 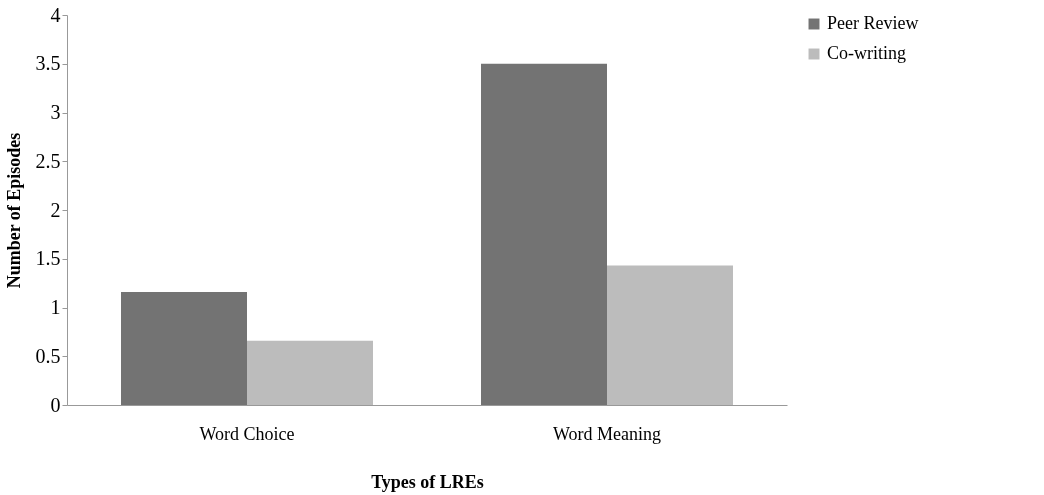 I want to click on x-axis-title: Types of LREs, so click(x=427, y=481).